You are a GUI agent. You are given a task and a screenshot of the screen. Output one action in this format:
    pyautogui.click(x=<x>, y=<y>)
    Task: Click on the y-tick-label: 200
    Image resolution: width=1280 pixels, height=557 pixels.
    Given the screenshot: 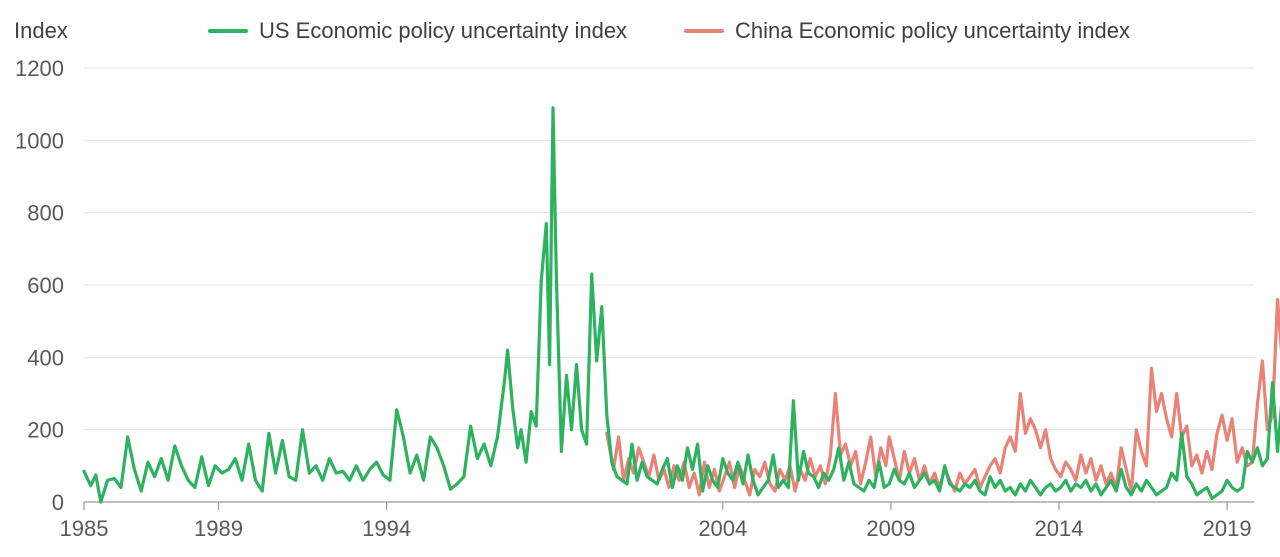 What is the action you would take?
    pyautogui.click(x=45, y=430)
    